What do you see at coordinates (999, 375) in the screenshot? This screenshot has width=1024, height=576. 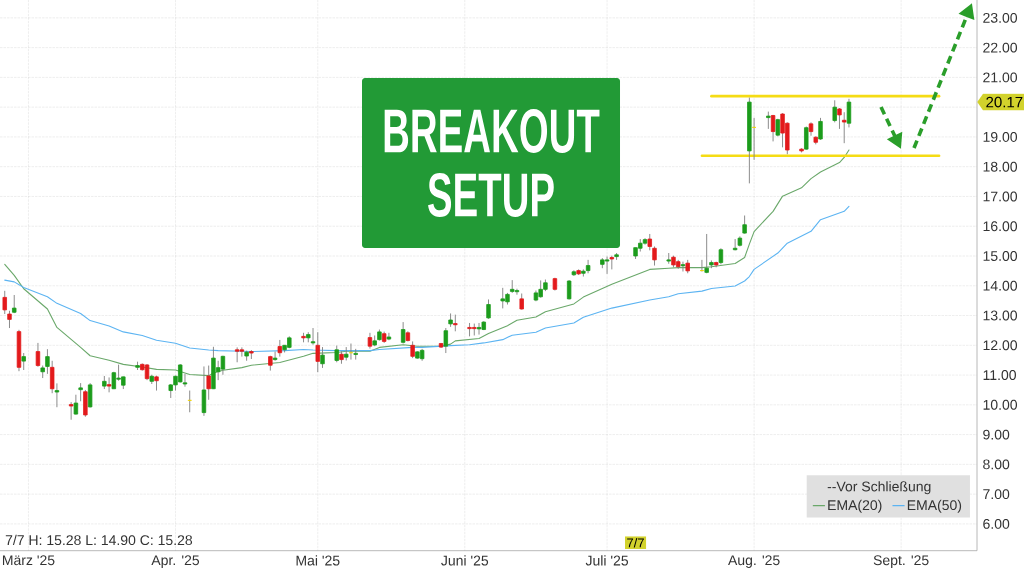 I see `y-tick-label: 11.00` at bounding box center [999, 375].